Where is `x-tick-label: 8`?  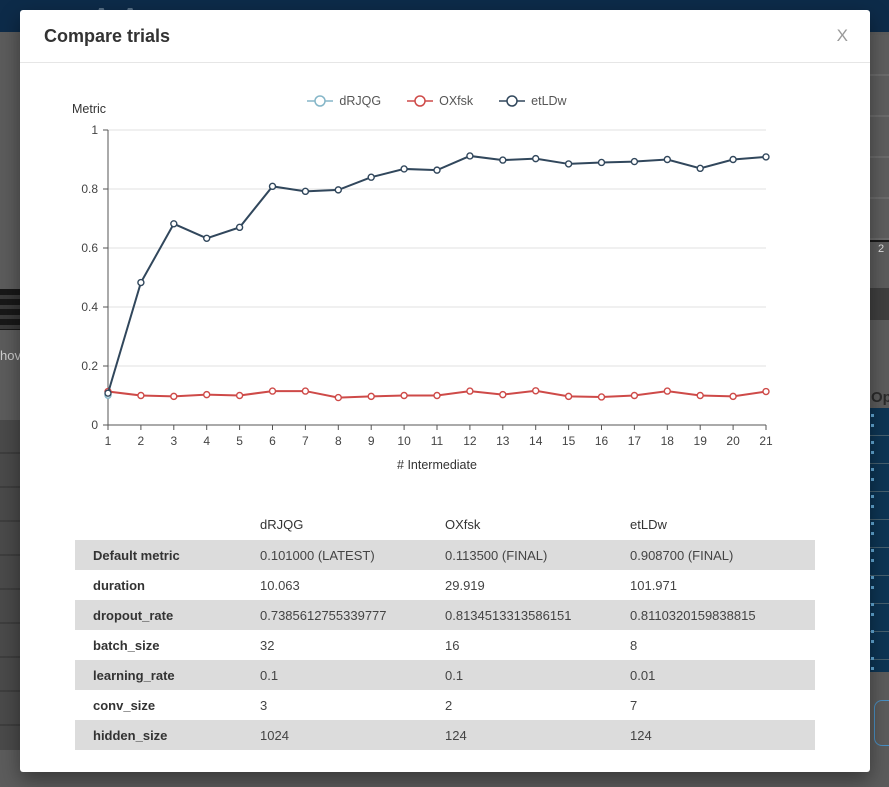
x-tick-label: 8 is located at coordinates (338, 441).